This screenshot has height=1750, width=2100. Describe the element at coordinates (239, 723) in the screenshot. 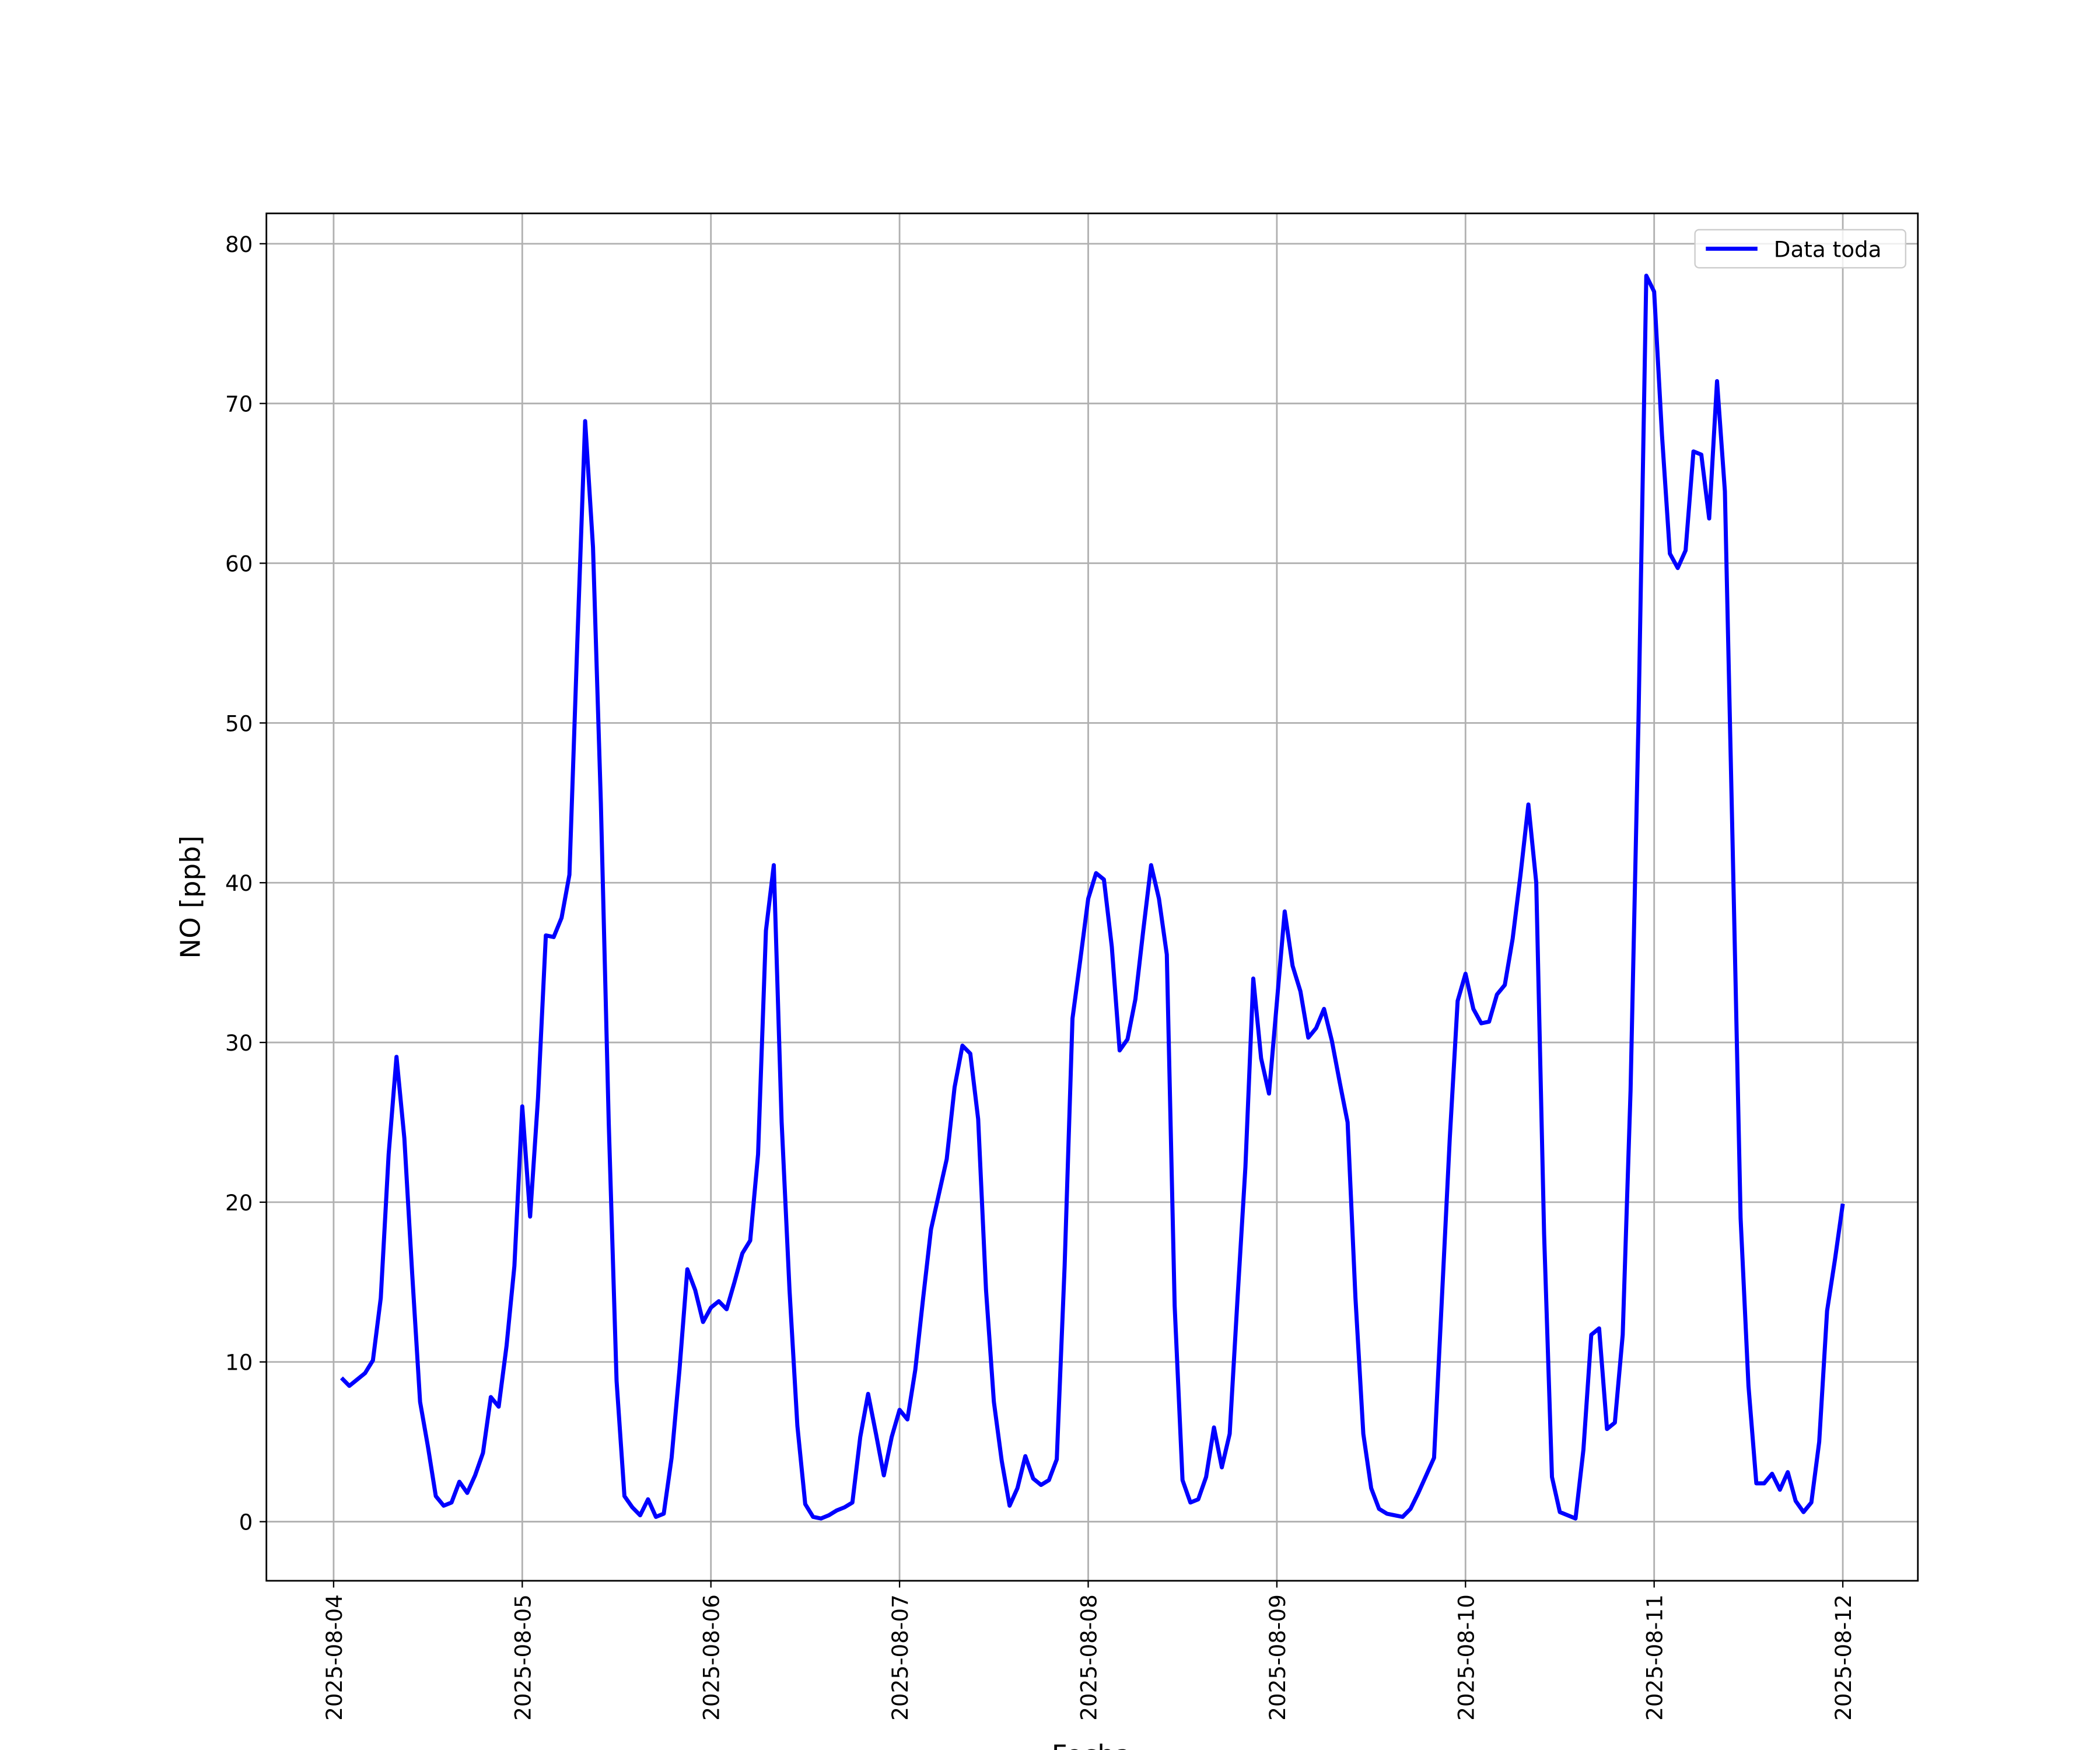

I see `y-tick-label: 50` at that location.